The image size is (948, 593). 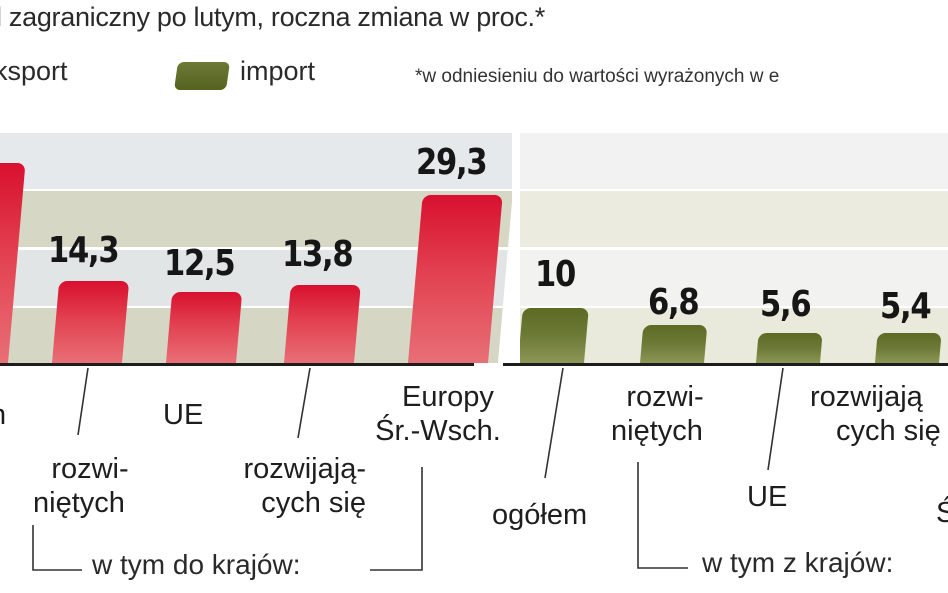 What do you see at coordinates (942, 513) in the screenshot?
I see `import-label-cee-cut: Ś` at bounding box center [942, 513].